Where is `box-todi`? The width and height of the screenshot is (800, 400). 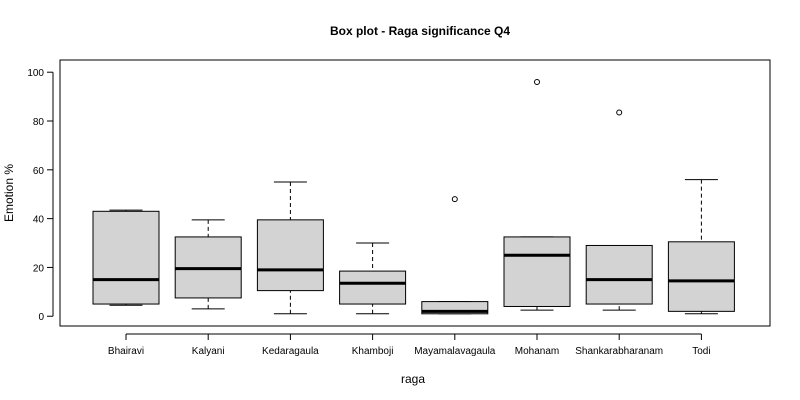 box-todi is located at coordinates (701, 247).